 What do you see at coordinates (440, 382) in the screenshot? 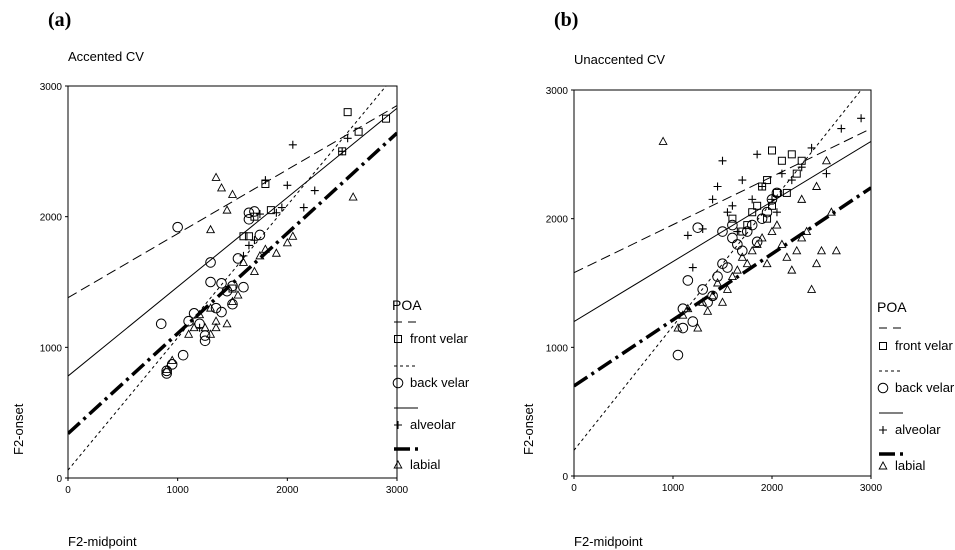
I see `legend-label: back velar` at bounding box center [440, 382].